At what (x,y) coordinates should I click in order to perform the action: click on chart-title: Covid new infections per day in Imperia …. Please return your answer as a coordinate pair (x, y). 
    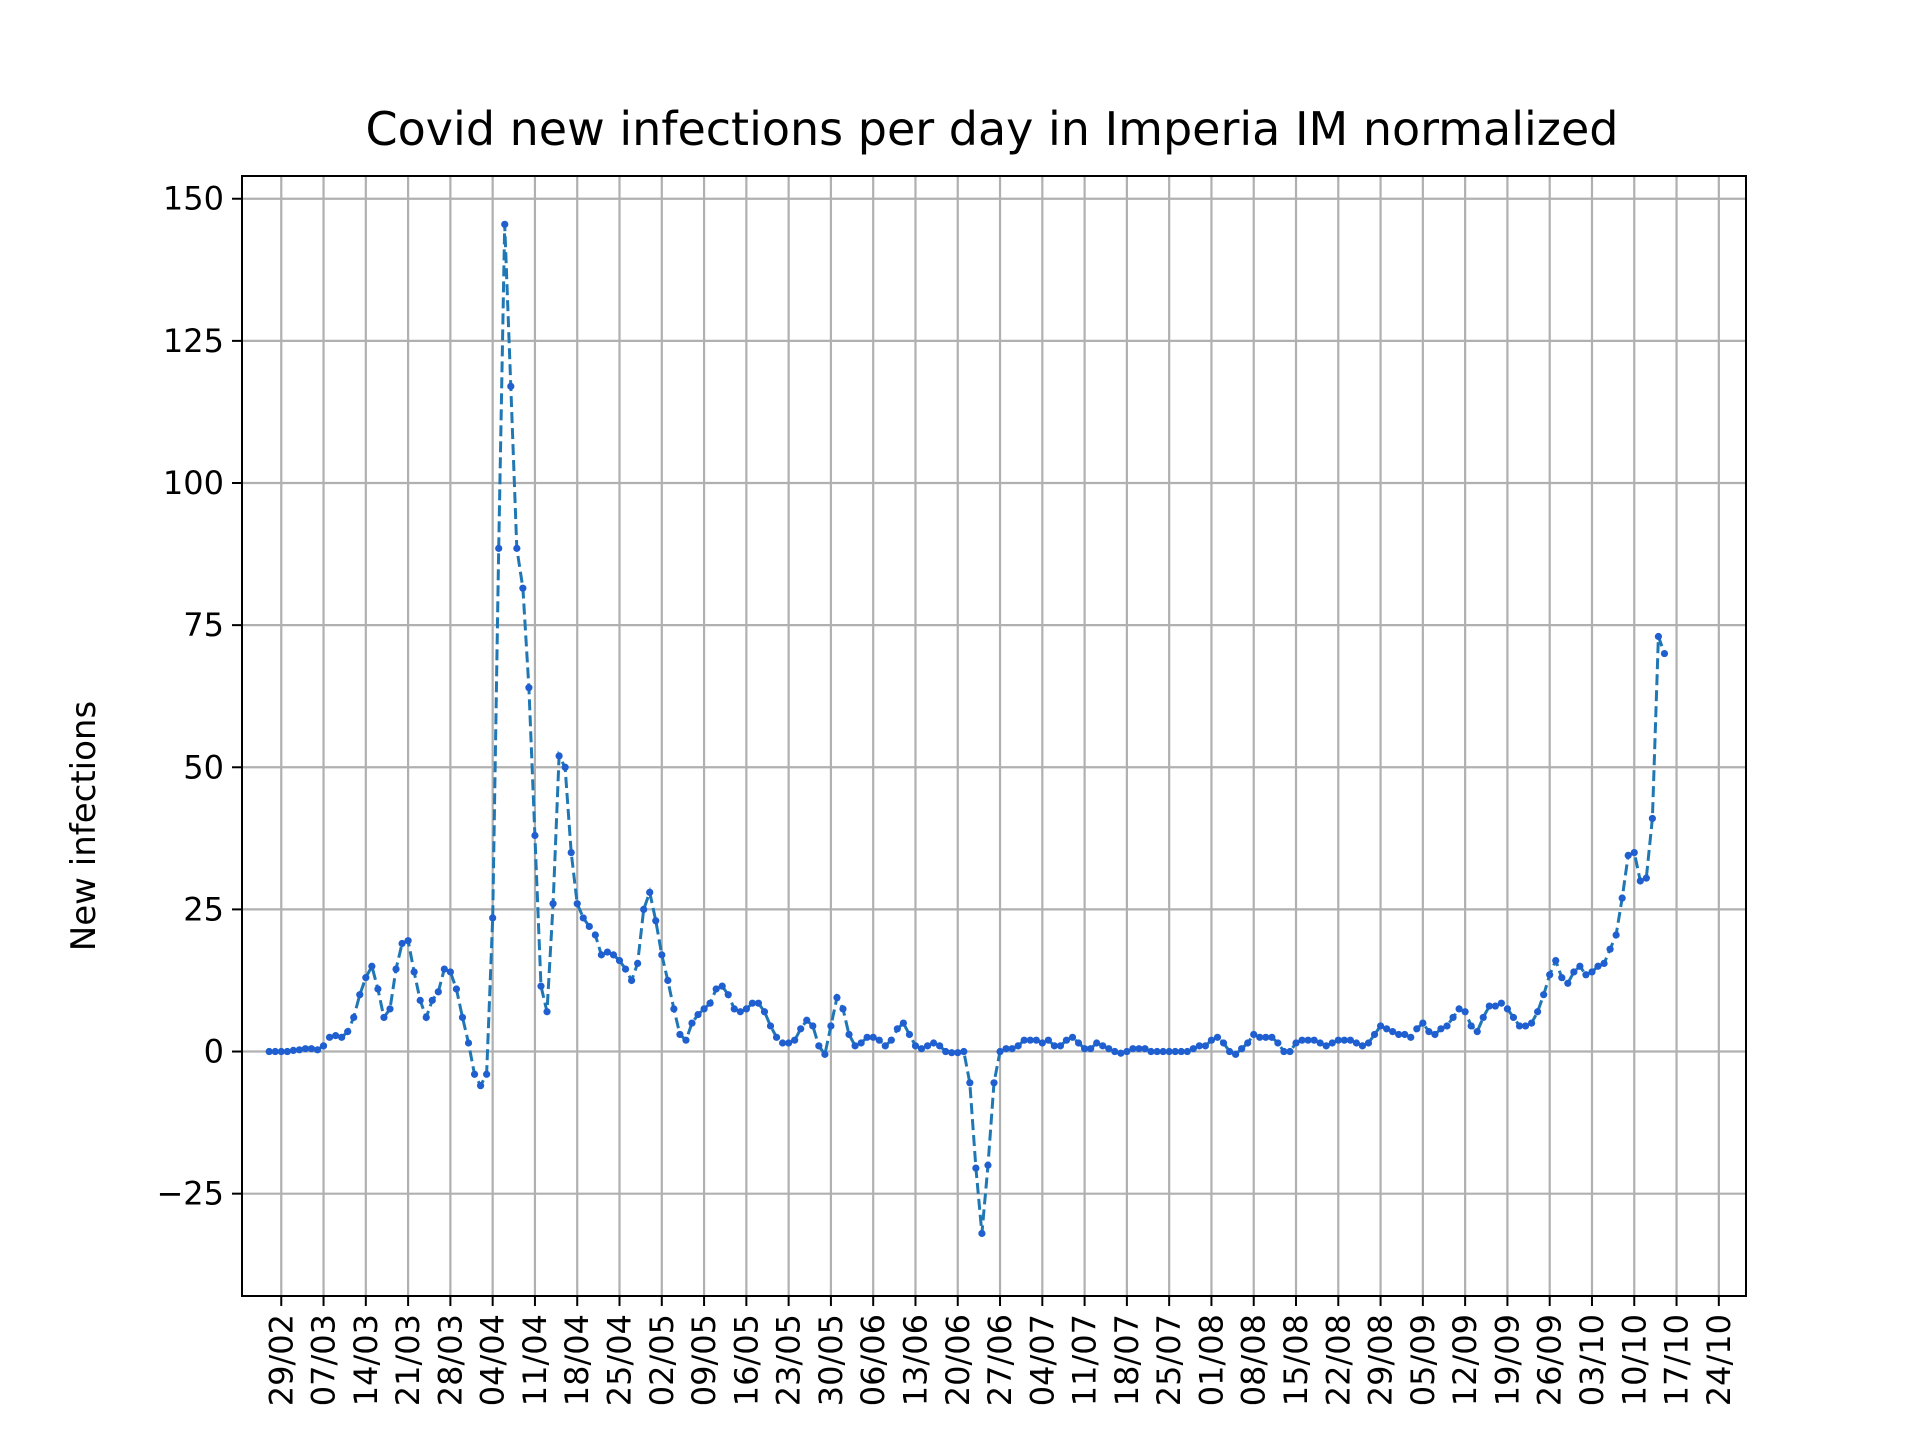
    Looking at the image, I should click on (992, 129).